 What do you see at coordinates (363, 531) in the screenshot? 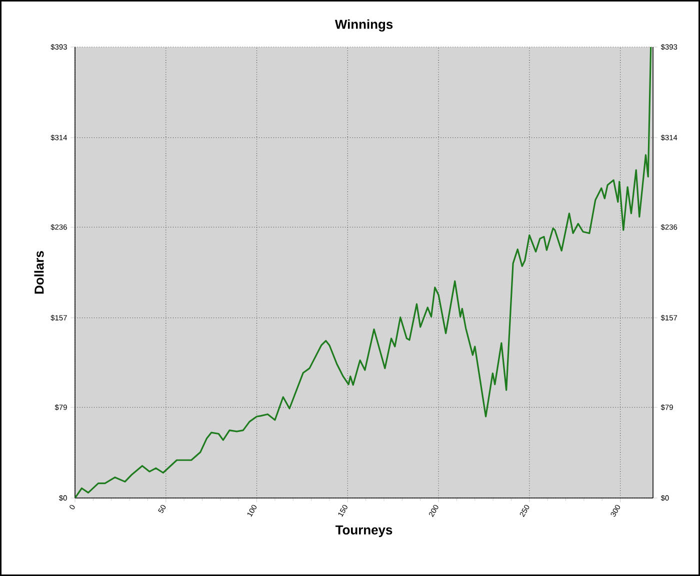
I see `x-axis-title: Tourneys` at bounding box center [363, 531].